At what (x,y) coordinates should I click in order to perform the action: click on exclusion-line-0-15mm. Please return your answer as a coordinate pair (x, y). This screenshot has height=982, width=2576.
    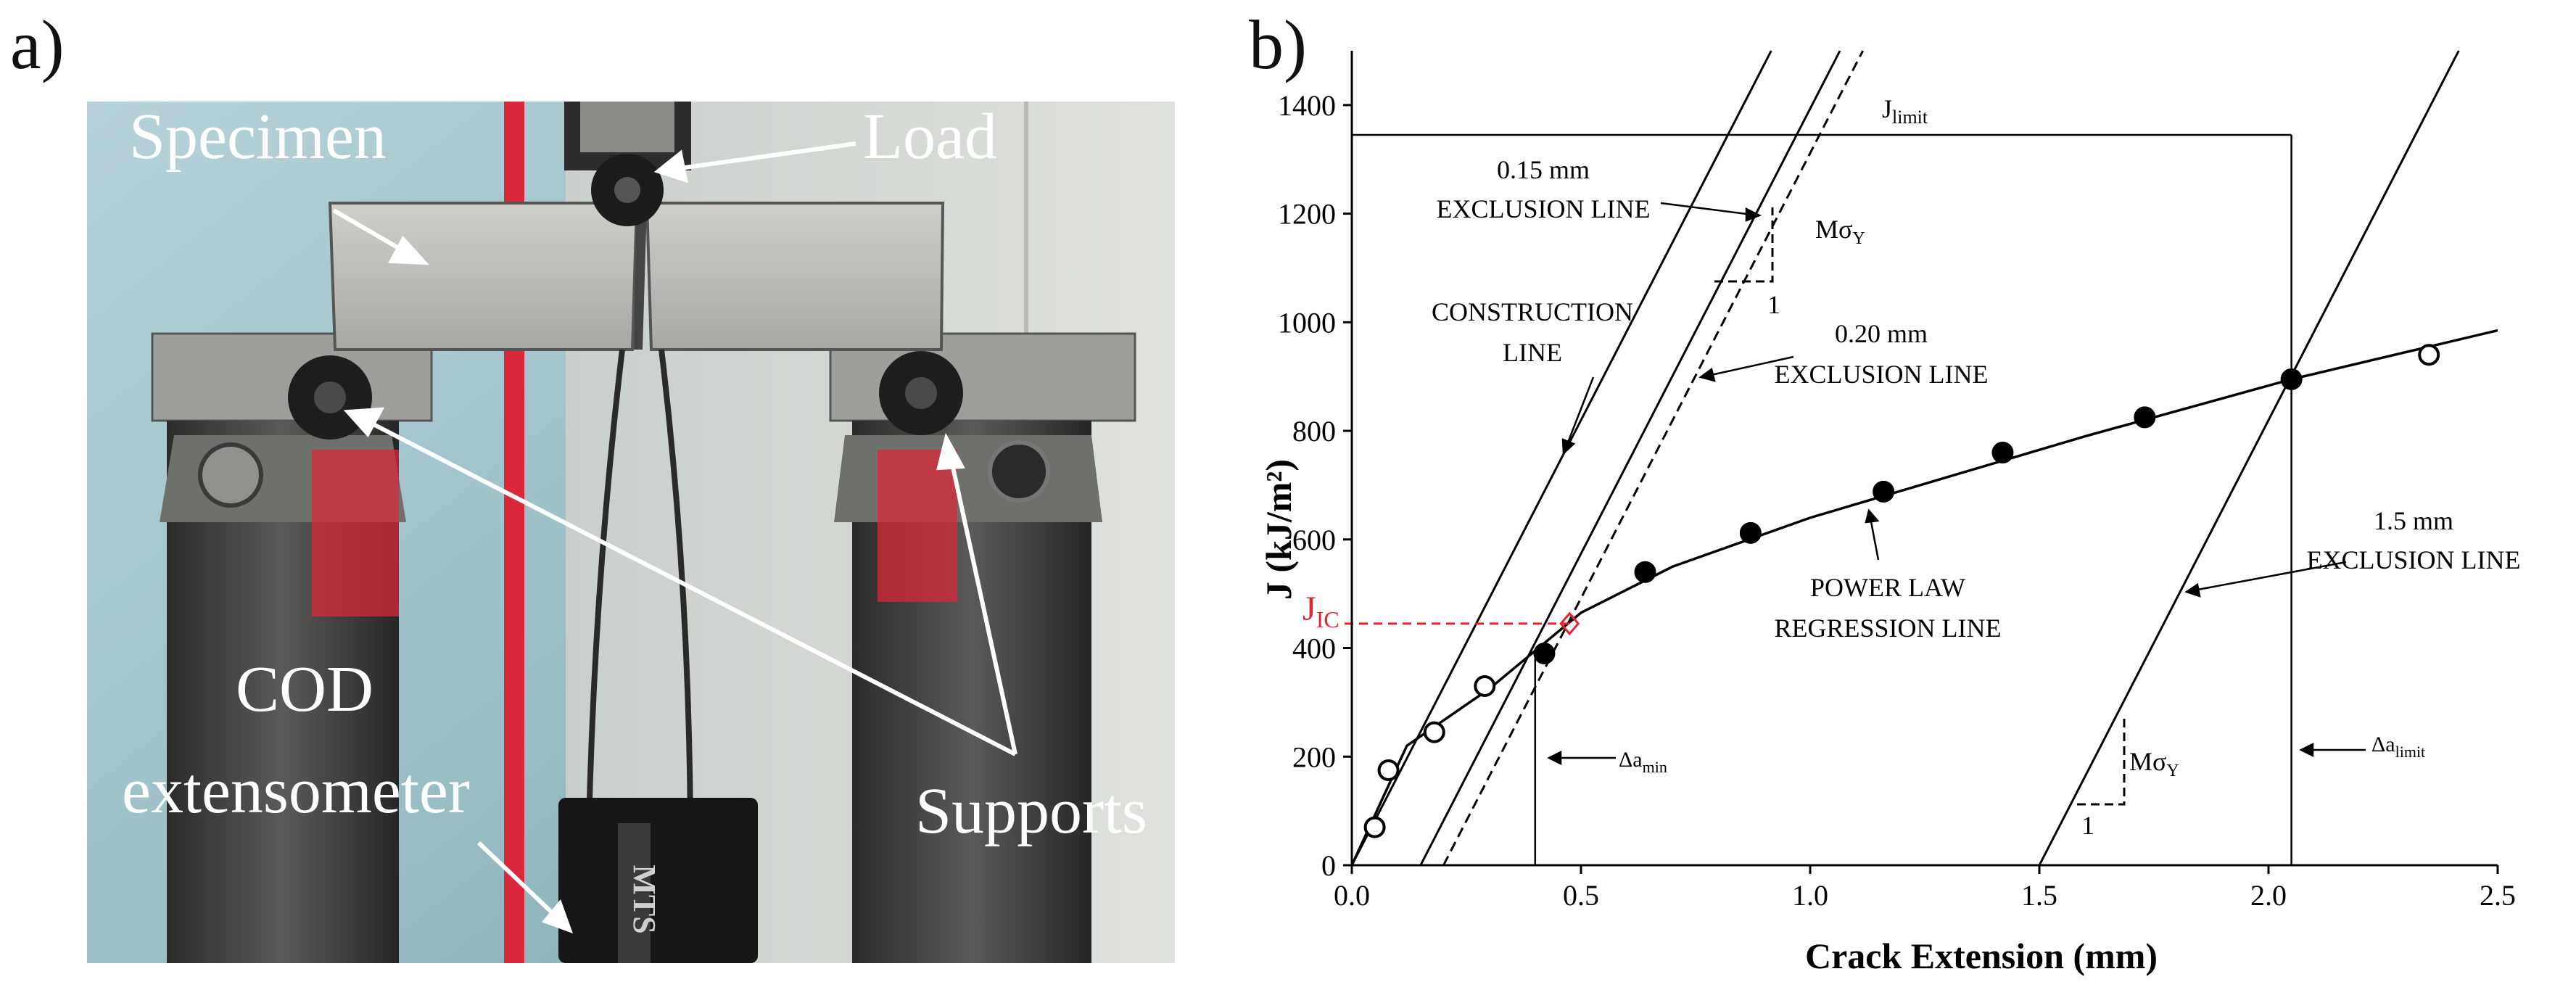
    Looking at the image, I should click on (1630, 458).